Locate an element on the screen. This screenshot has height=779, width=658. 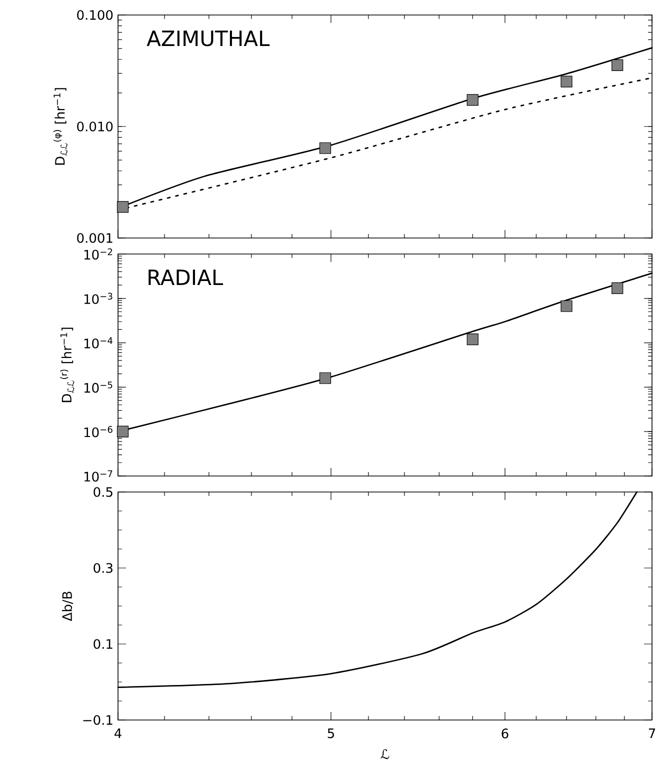
annotation: RADIAL is located at coordinates (186, 277).